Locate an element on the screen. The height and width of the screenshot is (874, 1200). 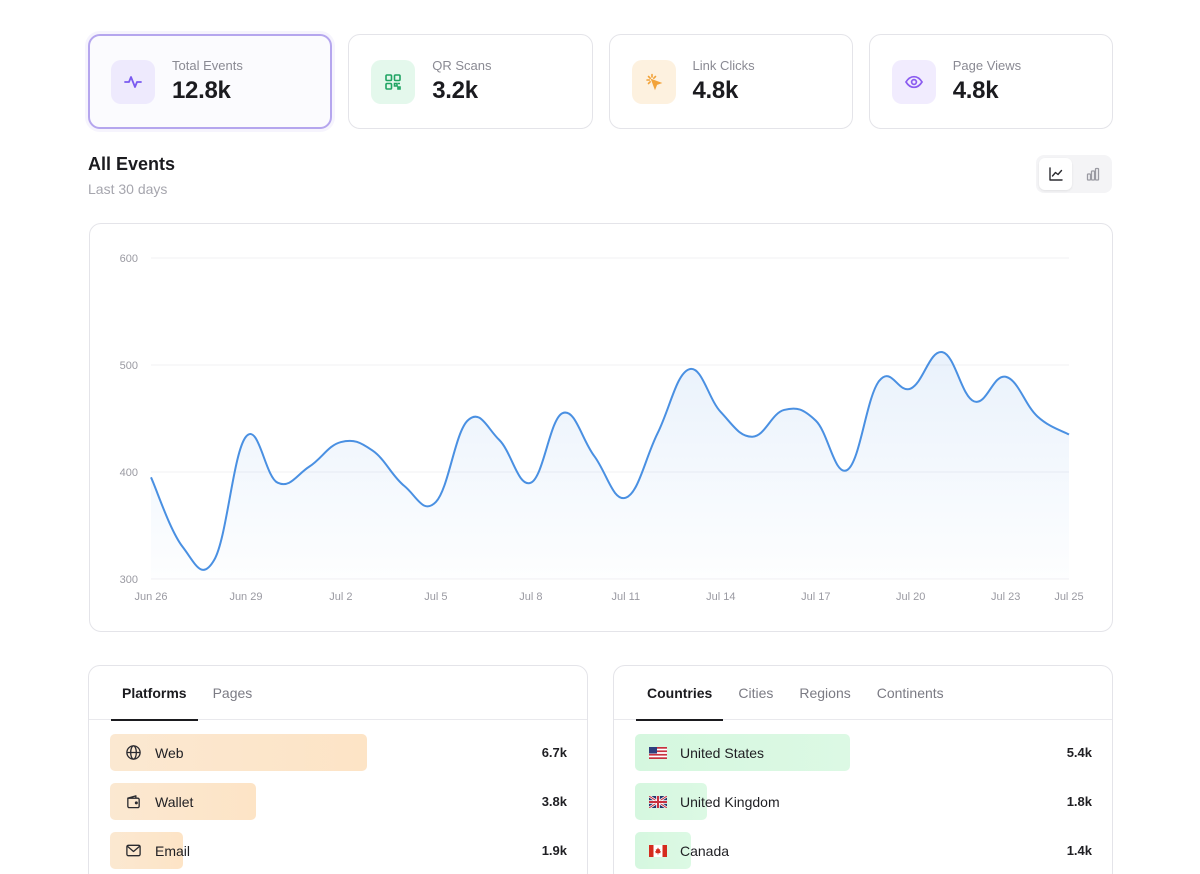
chart-type-toggle is located at coordinates (1074, 174).